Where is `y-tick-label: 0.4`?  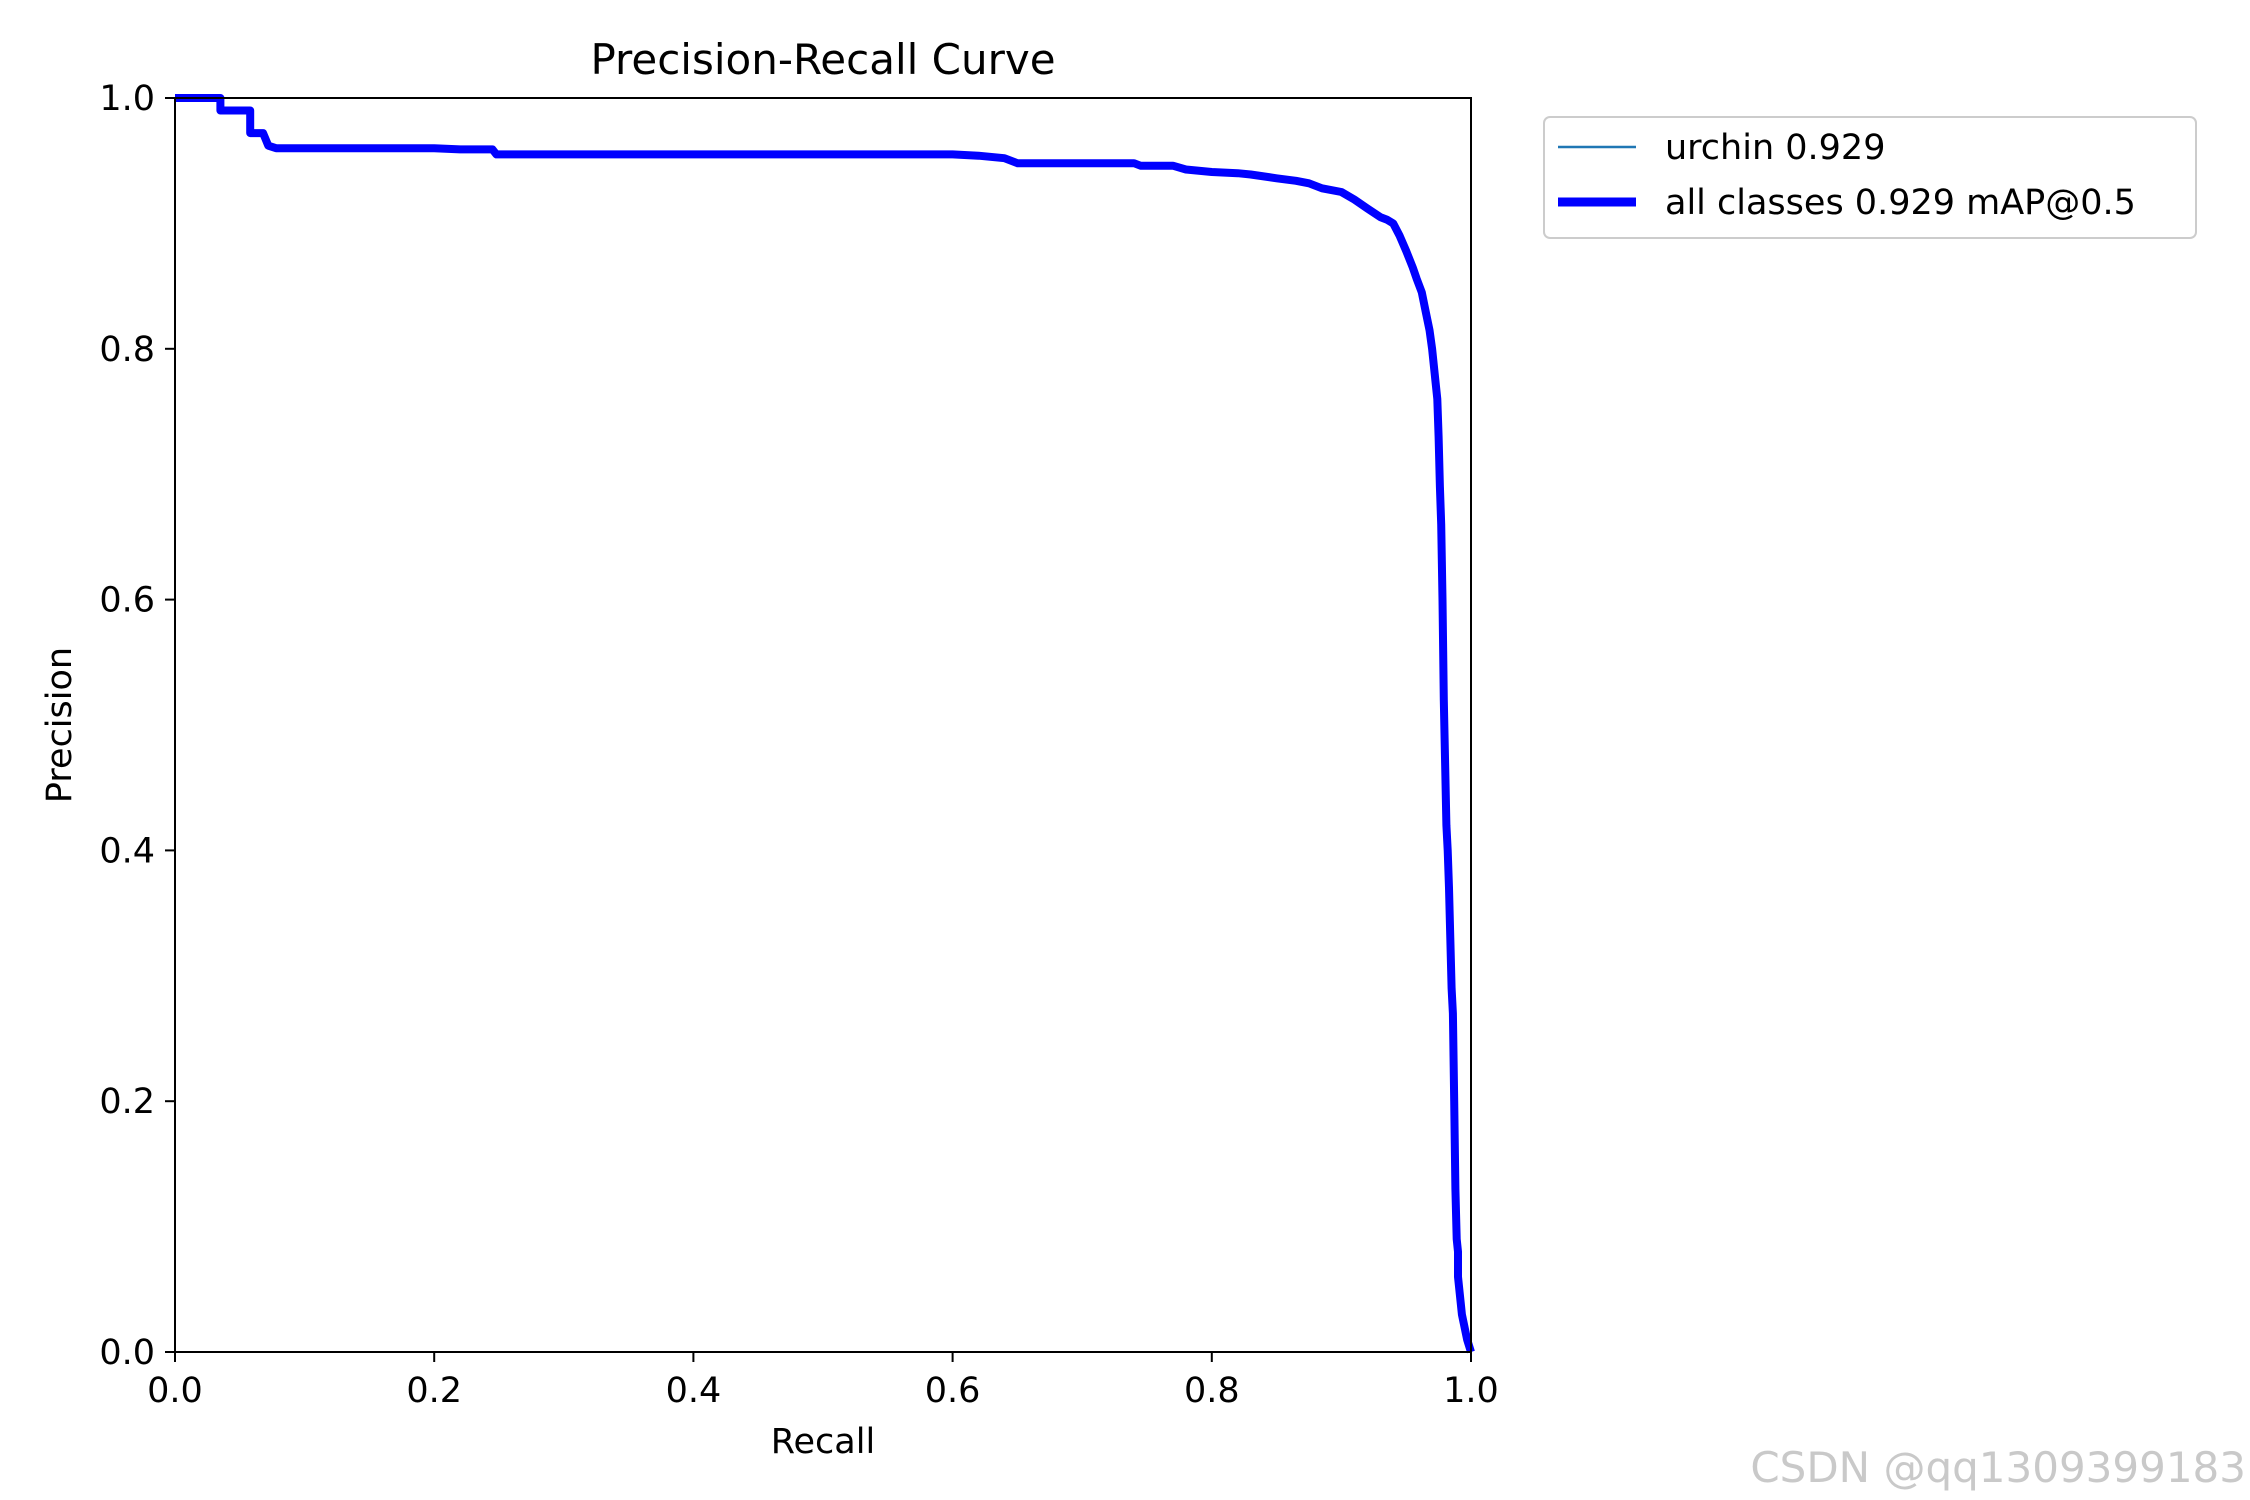
y-tick-label: 0.4 is located at coordinates (127, 851).